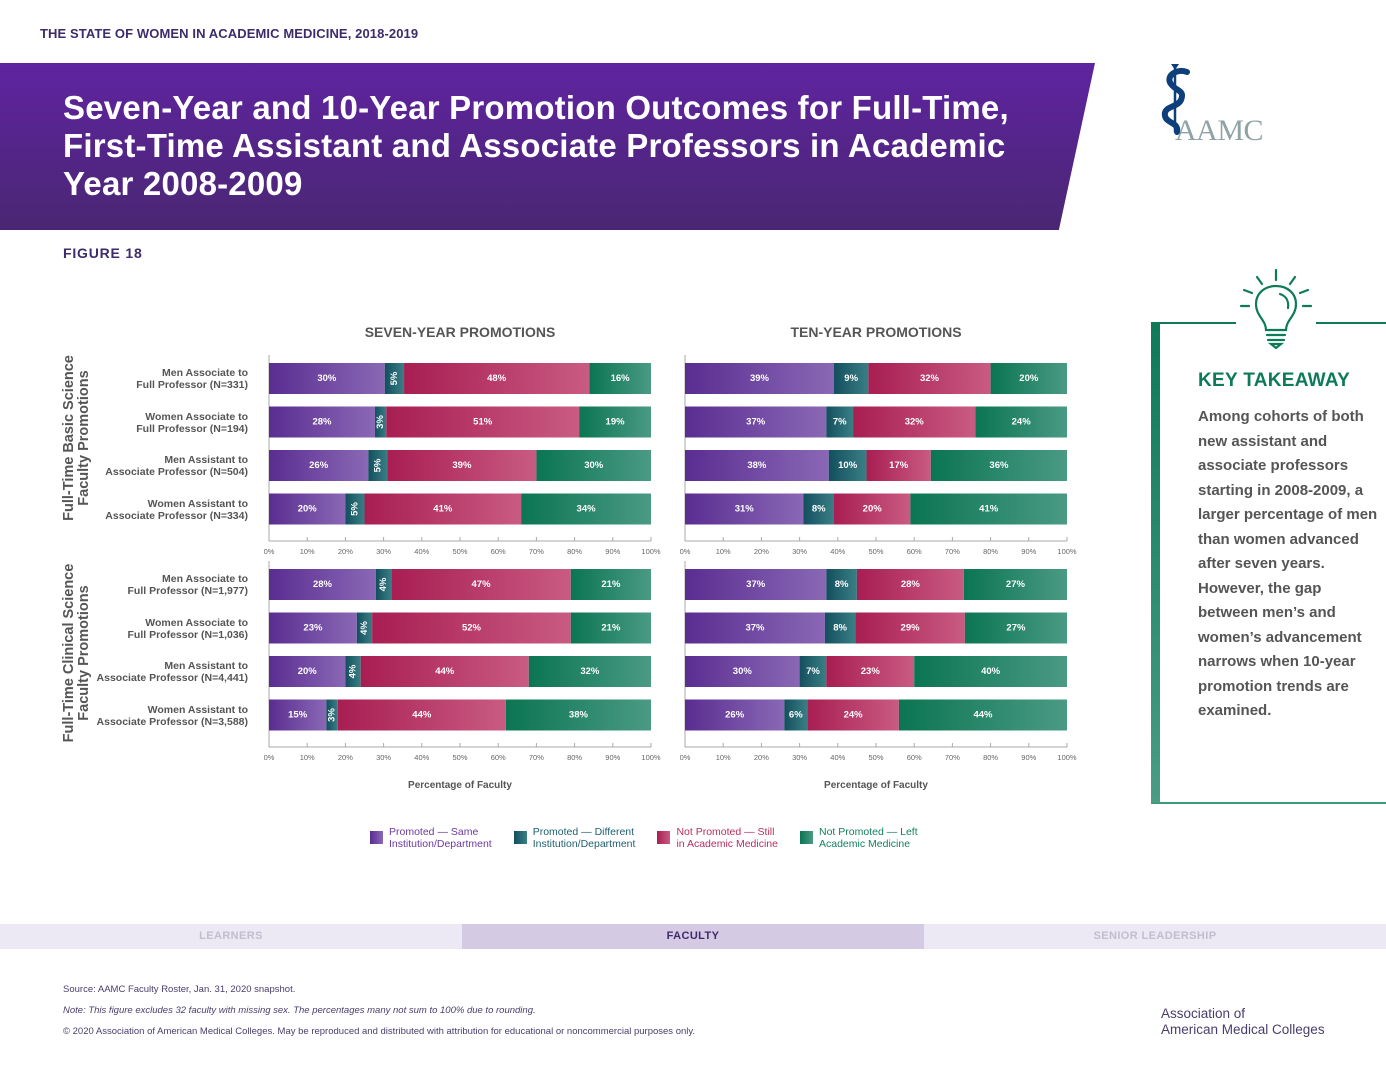 The height and width of the screenshot is (1071, 1386). What do you see at coordinates (876, 332) in the screenshot?
I see `panel-title-ten-year: TEN-YEAR PROMOTIONS` at bounding box center [876, 332].